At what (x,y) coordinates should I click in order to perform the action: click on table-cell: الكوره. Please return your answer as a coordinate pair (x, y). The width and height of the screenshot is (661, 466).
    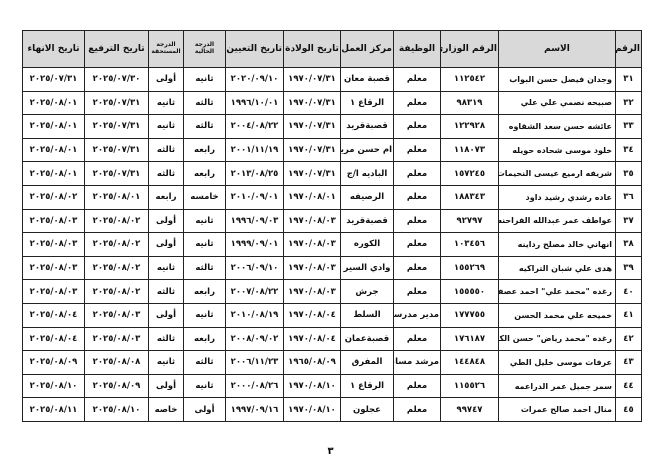
    Looking at the image, I should click on (367, 244).